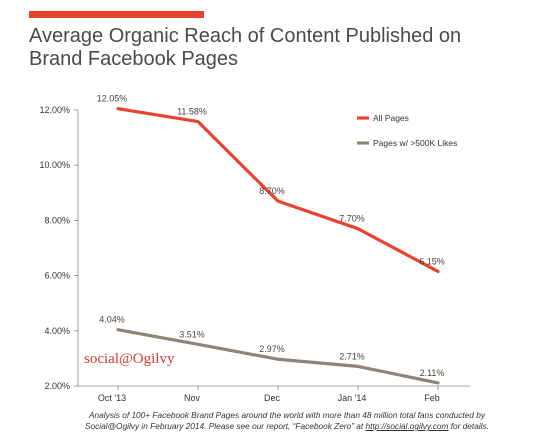  Describe the element at coordinates (112, 320) in the screenshot. I see `data-label: 4.04%` at that location.